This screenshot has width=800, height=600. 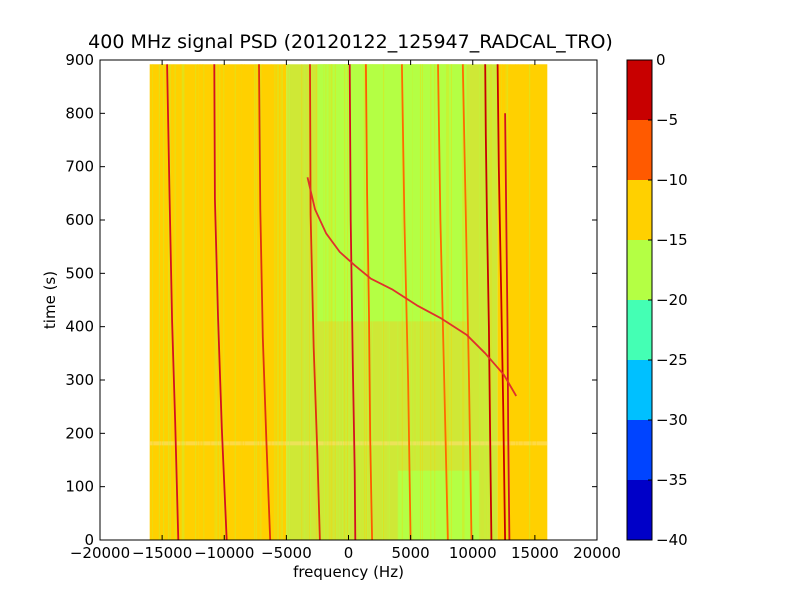 I want to click on y-tick-label: 600, so click(x=79, y=220).